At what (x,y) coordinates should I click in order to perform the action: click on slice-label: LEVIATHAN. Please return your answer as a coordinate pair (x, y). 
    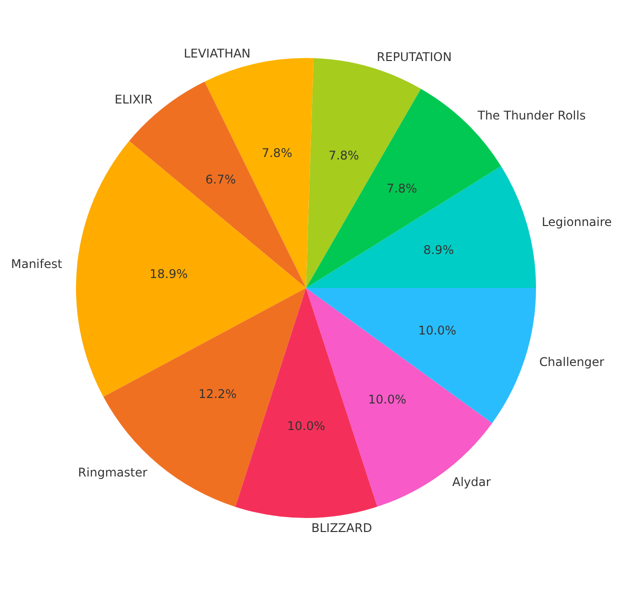
    Looking at the image, I should click on (217, 53).